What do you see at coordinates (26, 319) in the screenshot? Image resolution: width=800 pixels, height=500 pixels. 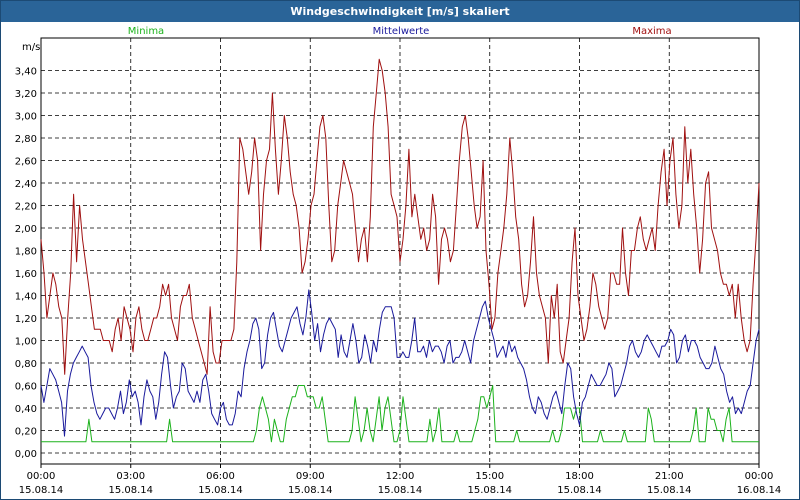 I see `y-tick-label: 1,20` at bounding box center [26, 319].